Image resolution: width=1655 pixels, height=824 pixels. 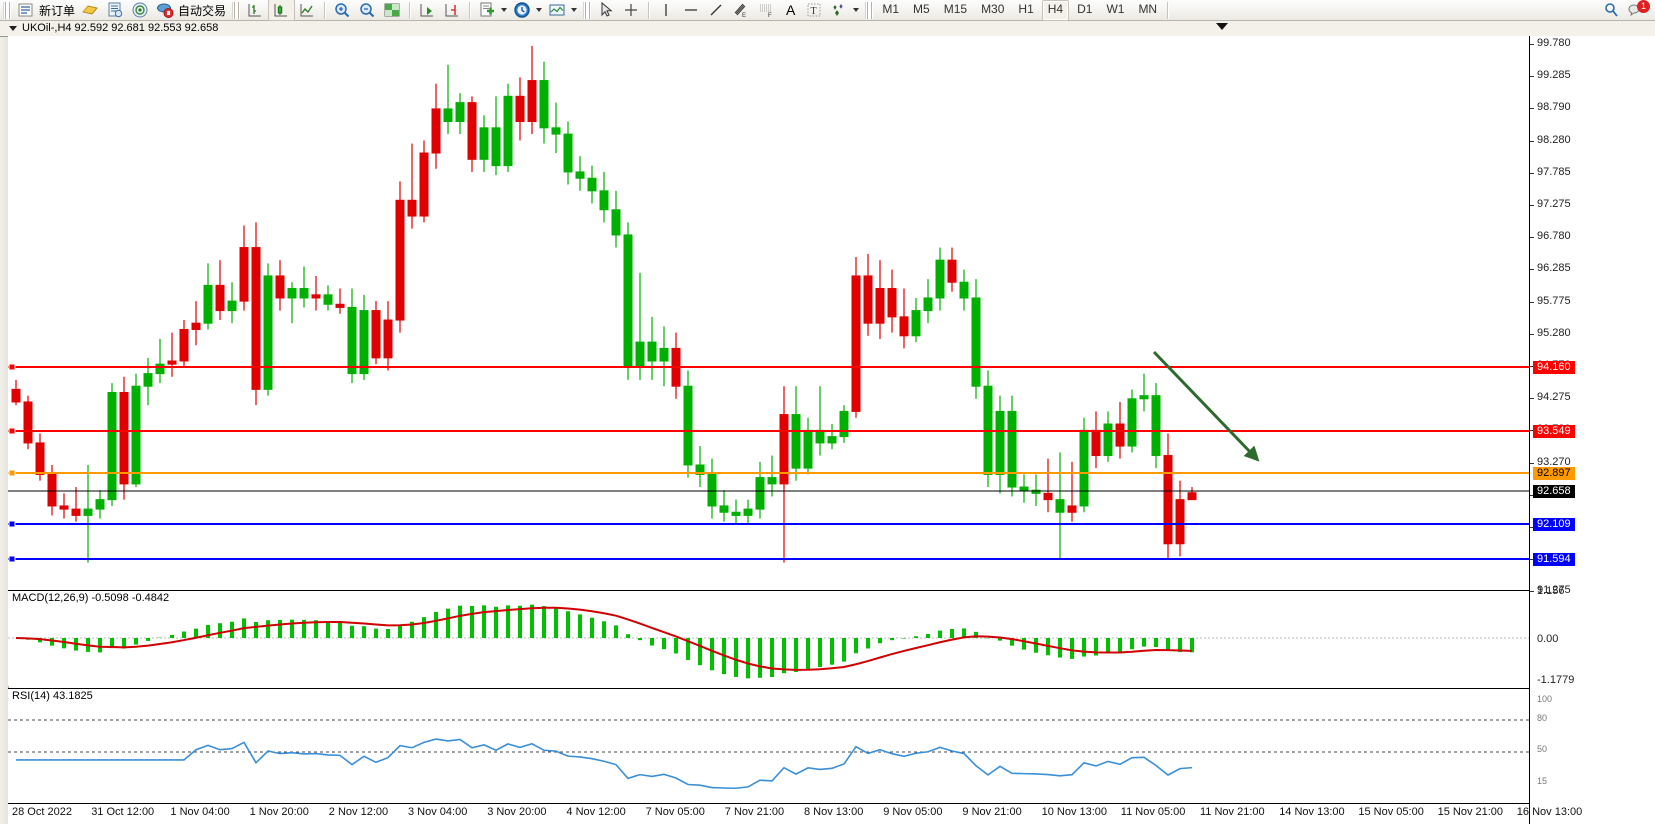 What do you see at coordinates (606, 10) in the screenshot?
I see `cursor-button` at bounding box center [606, 10].